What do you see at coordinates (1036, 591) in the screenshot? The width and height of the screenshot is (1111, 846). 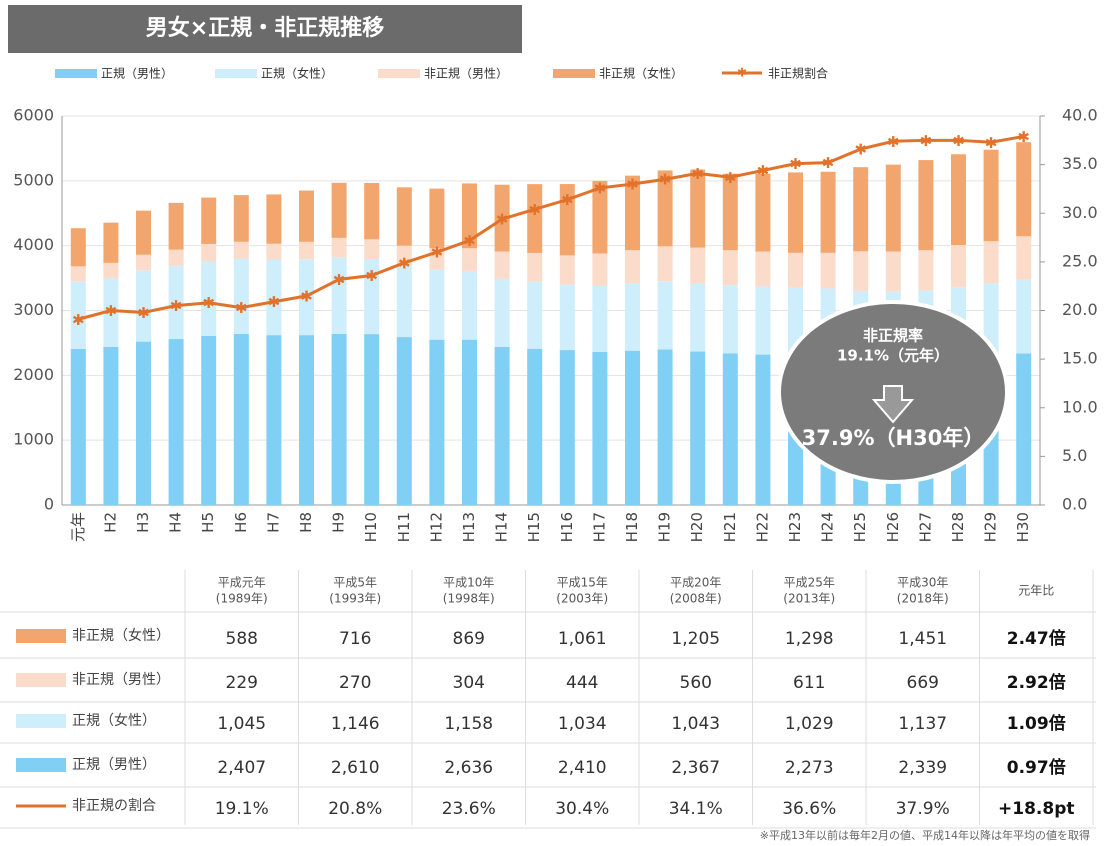 I see `table-header: 元年比` at bounding box center [1036, 591].